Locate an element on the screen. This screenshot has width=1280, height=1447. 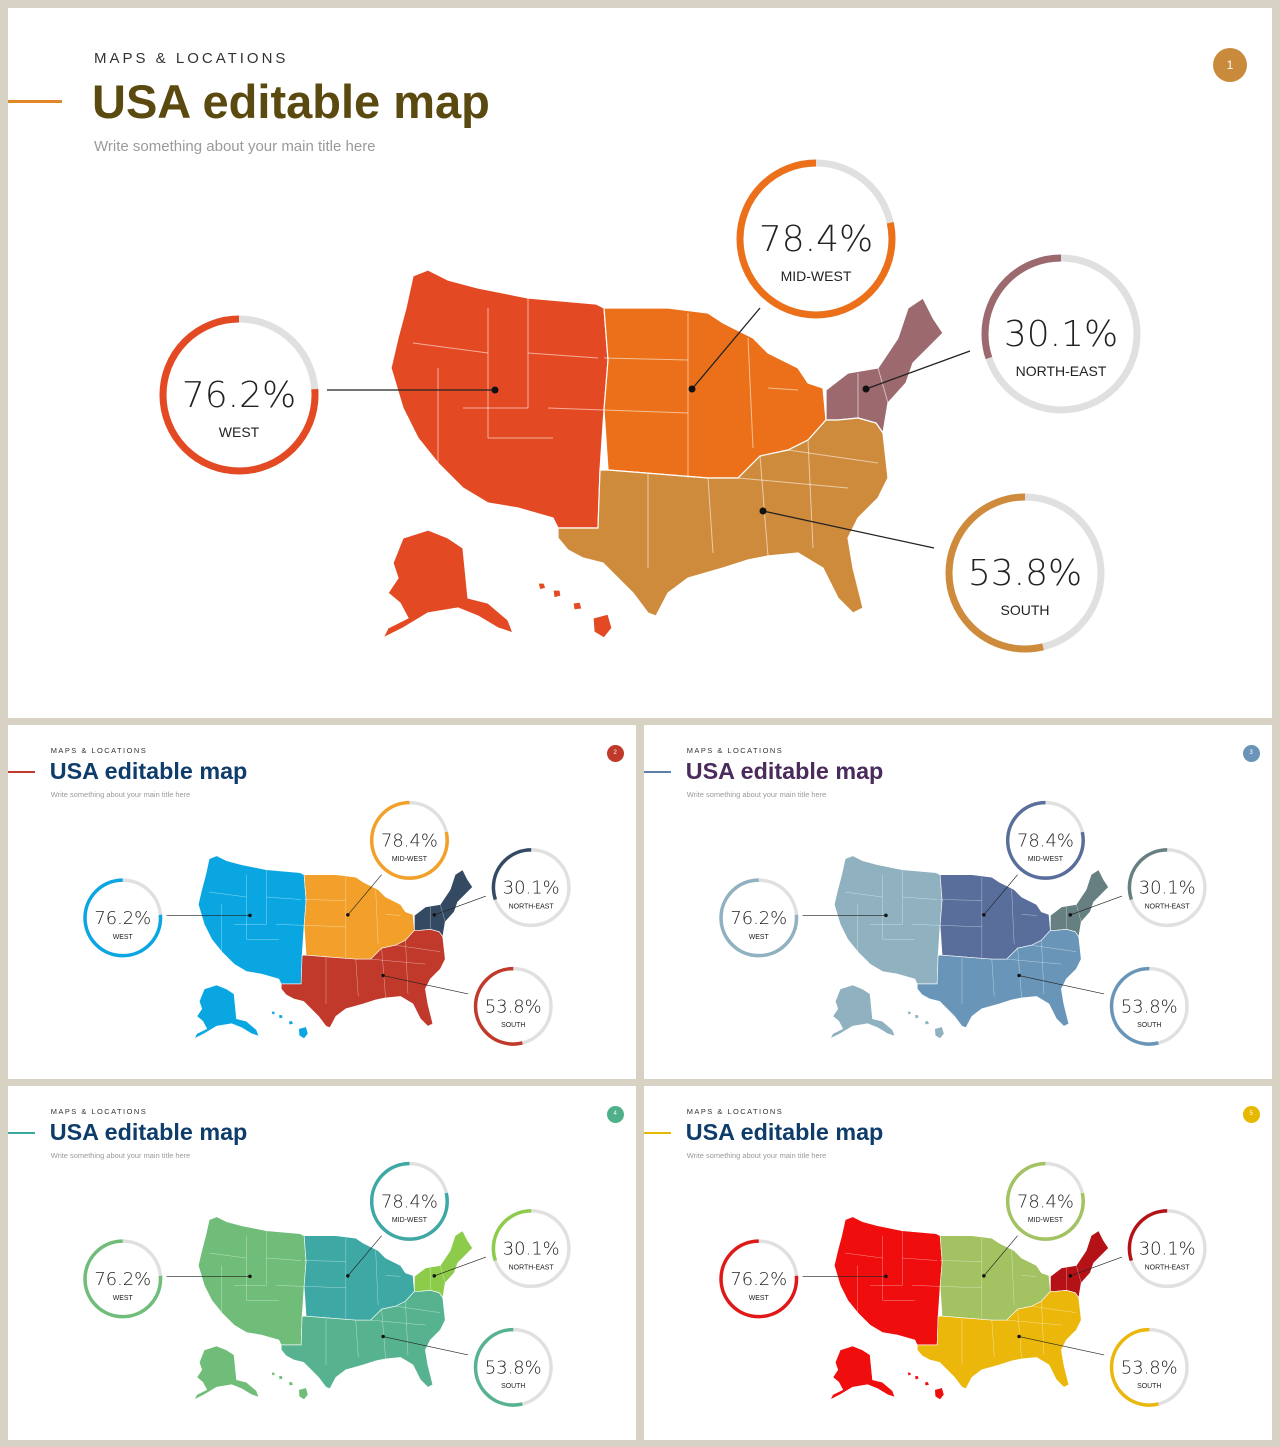
slide-number-badge: 2 is located at coordinates (615, 753).